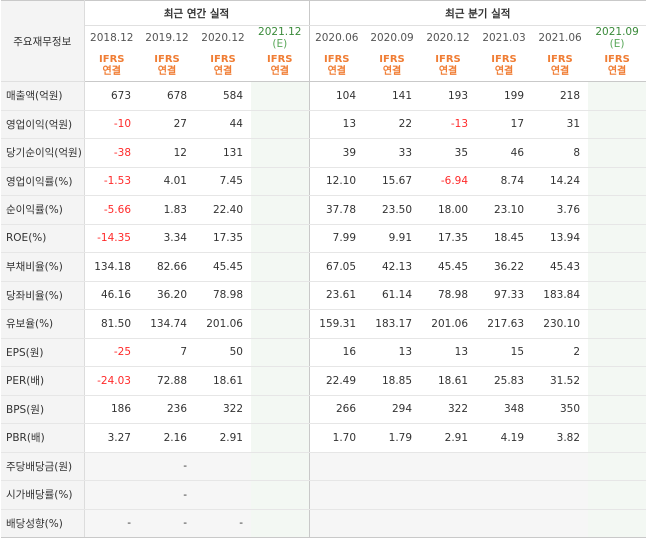 The width and height of the screenshot is (648, 538). What do you see at coordinates (448, 267) in the screenshot?
I see `quarter-value-cell: 45.45` at bounding box center [448, 267].